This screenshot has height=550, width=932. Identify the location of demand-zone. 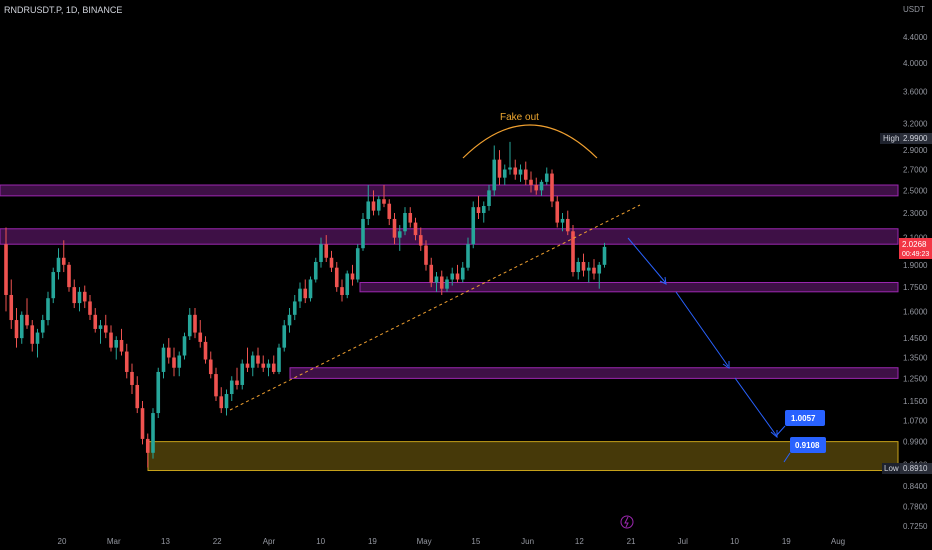
(523, 456).